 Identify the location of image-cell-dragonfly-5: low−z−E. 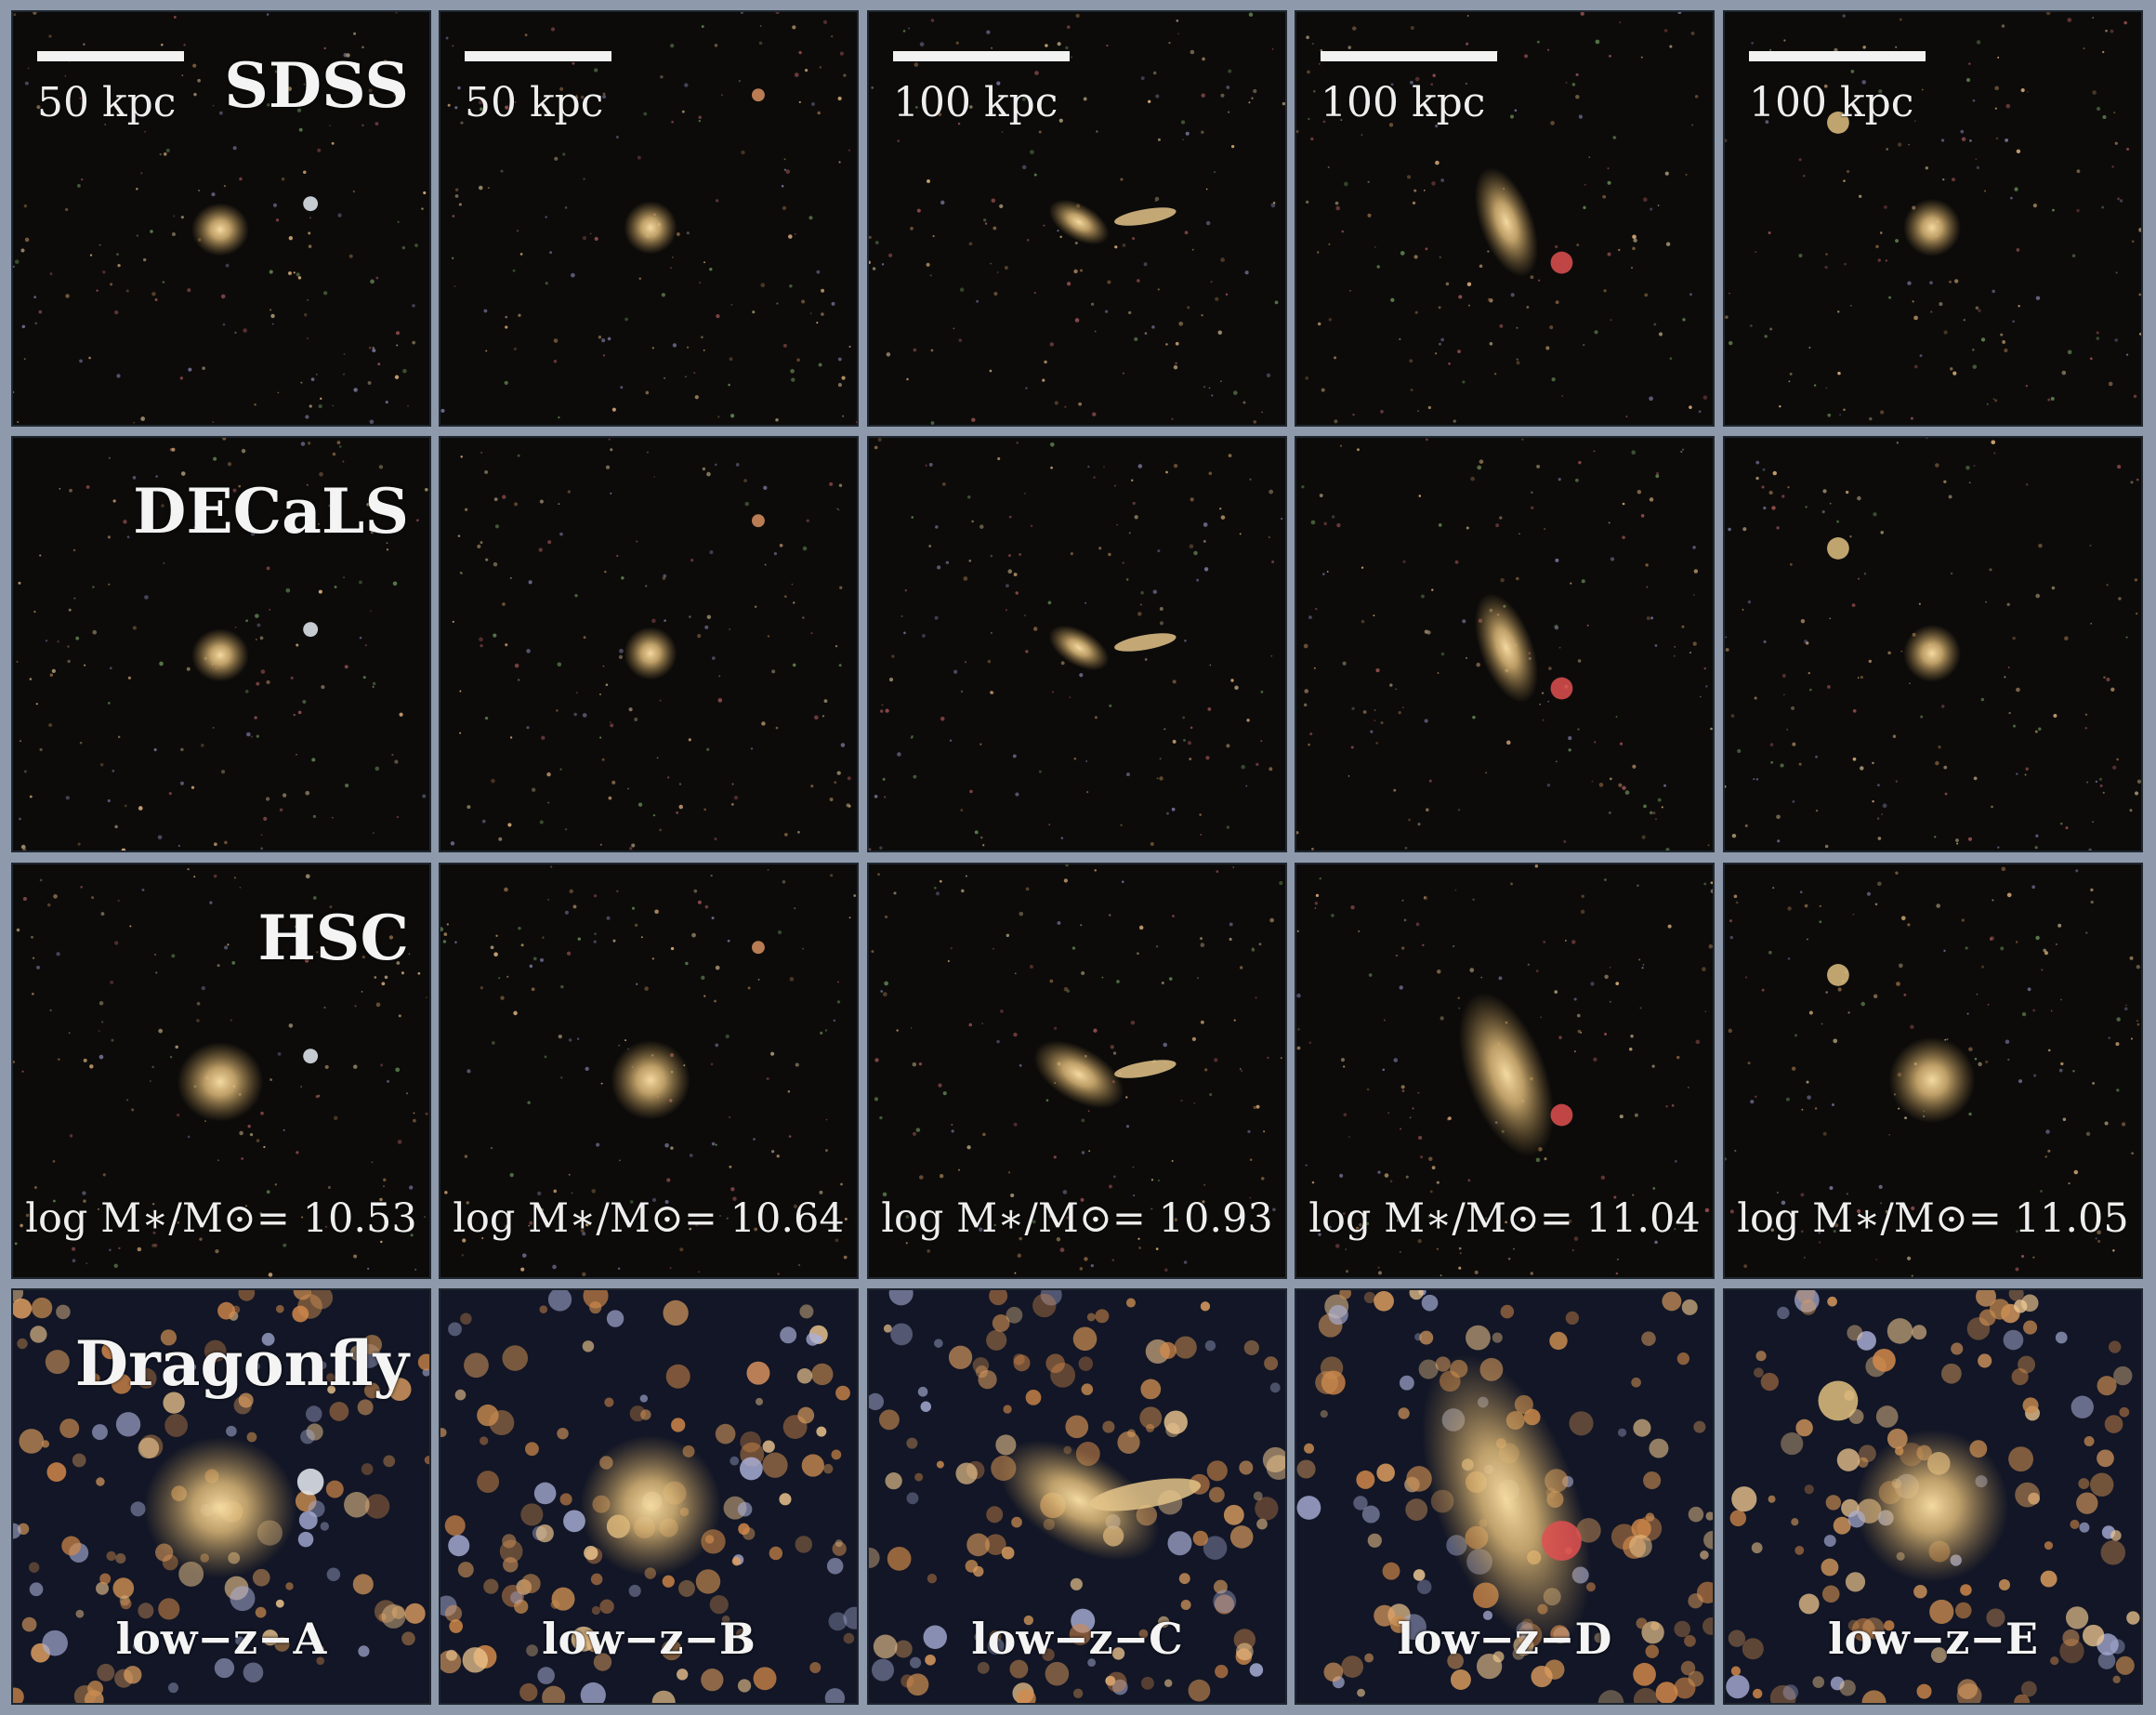
(1933, 1496).